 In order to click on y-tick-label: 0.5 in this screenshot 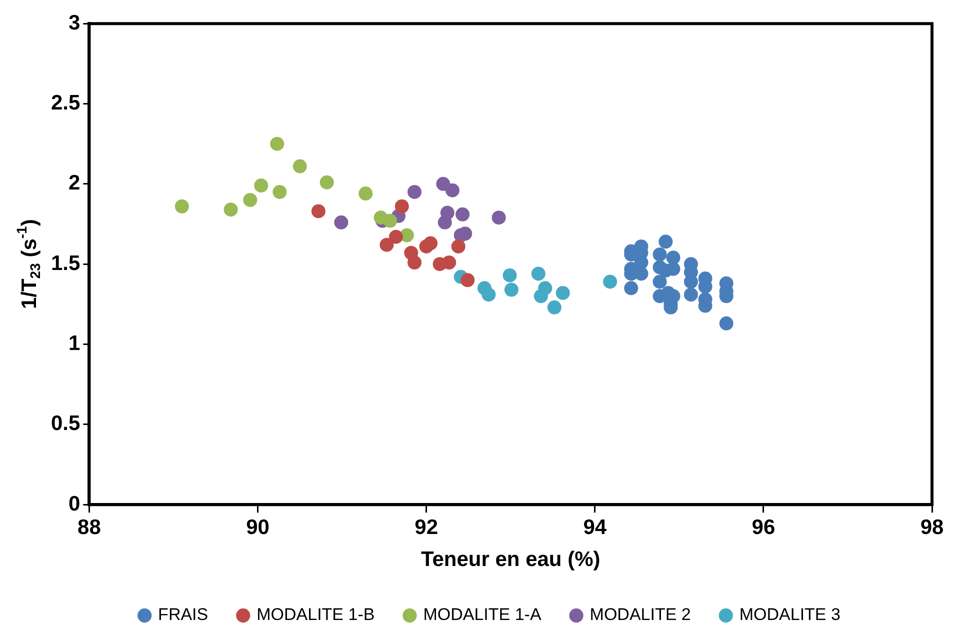, I will do `click(65, 424)`.